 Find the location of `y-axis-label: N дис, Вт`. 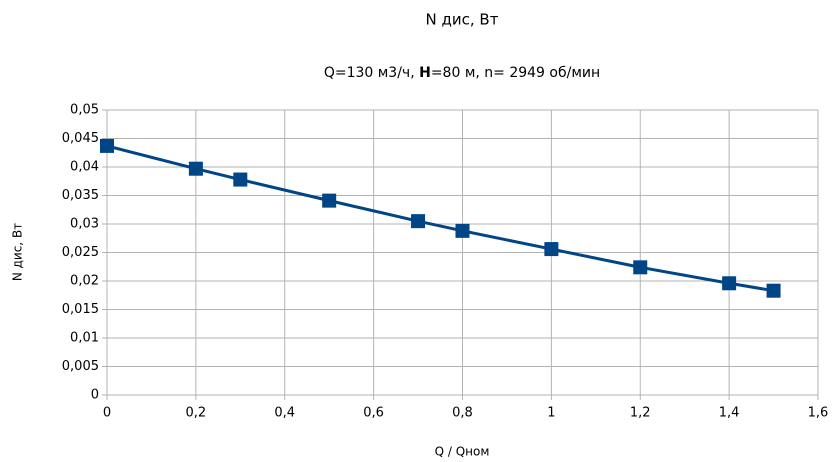

y-axis-label: N дис, Вт is located at coordinates (18, 252).